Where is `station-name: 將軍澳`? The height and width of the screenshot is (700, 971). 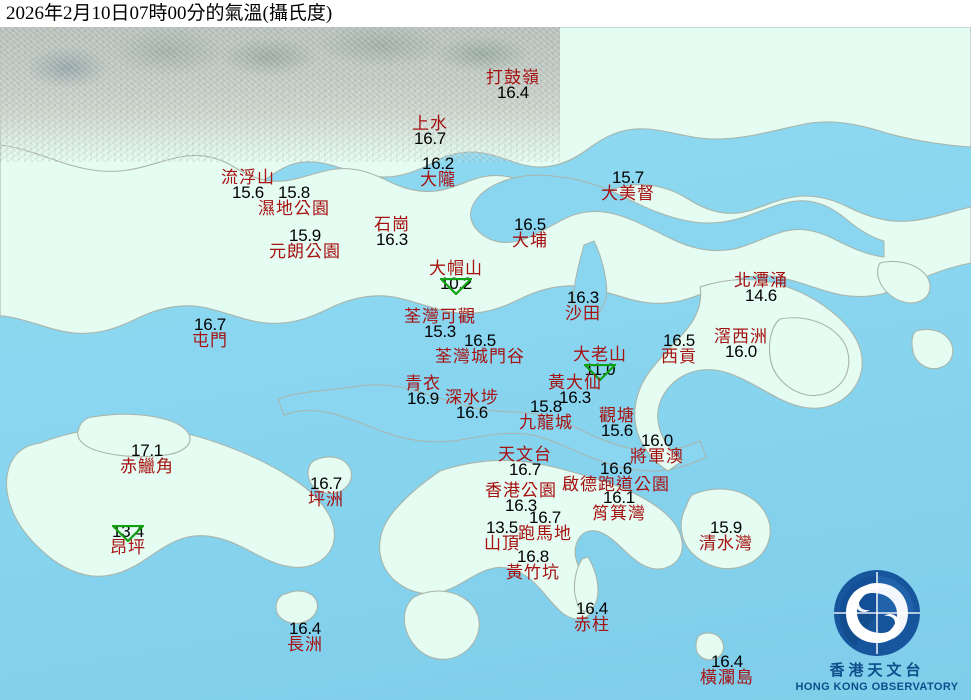
station-name: 將軍澳 is located at coordinates (657, 456).